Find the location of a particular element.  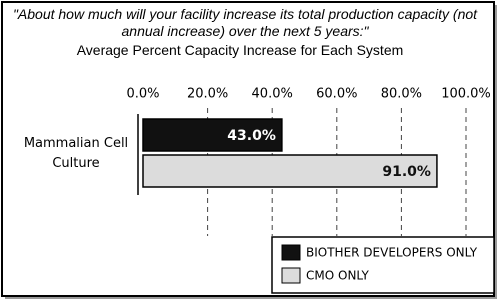

x-tick-label: 20.0% is located at coordinates (207, 94).